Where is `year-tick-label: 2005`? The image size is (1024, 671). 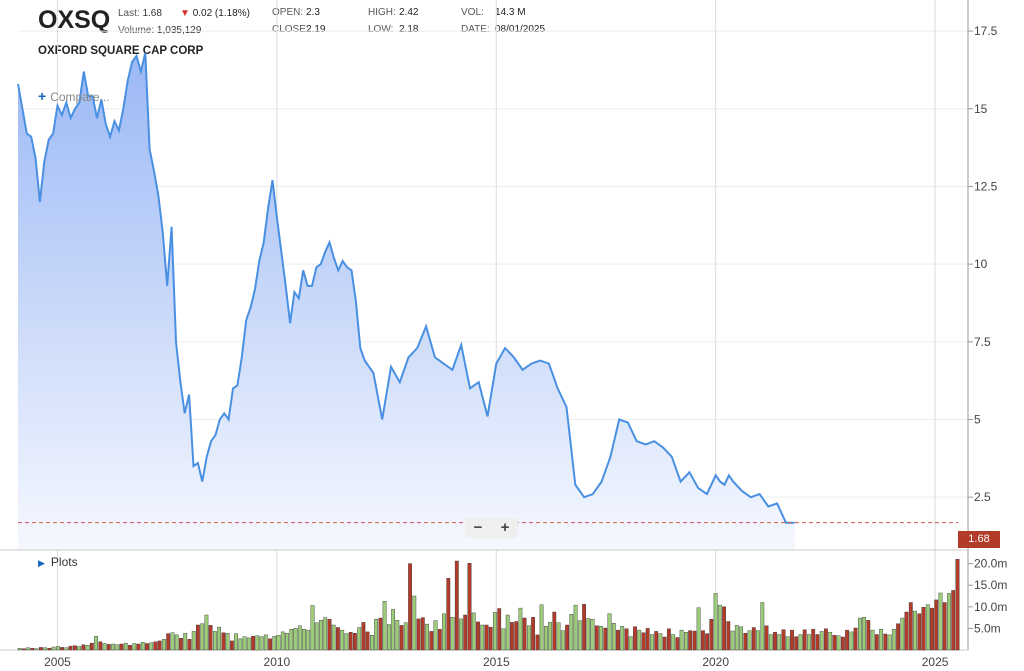
year-tick-label: 2005 is located at coordinates (57, 662).